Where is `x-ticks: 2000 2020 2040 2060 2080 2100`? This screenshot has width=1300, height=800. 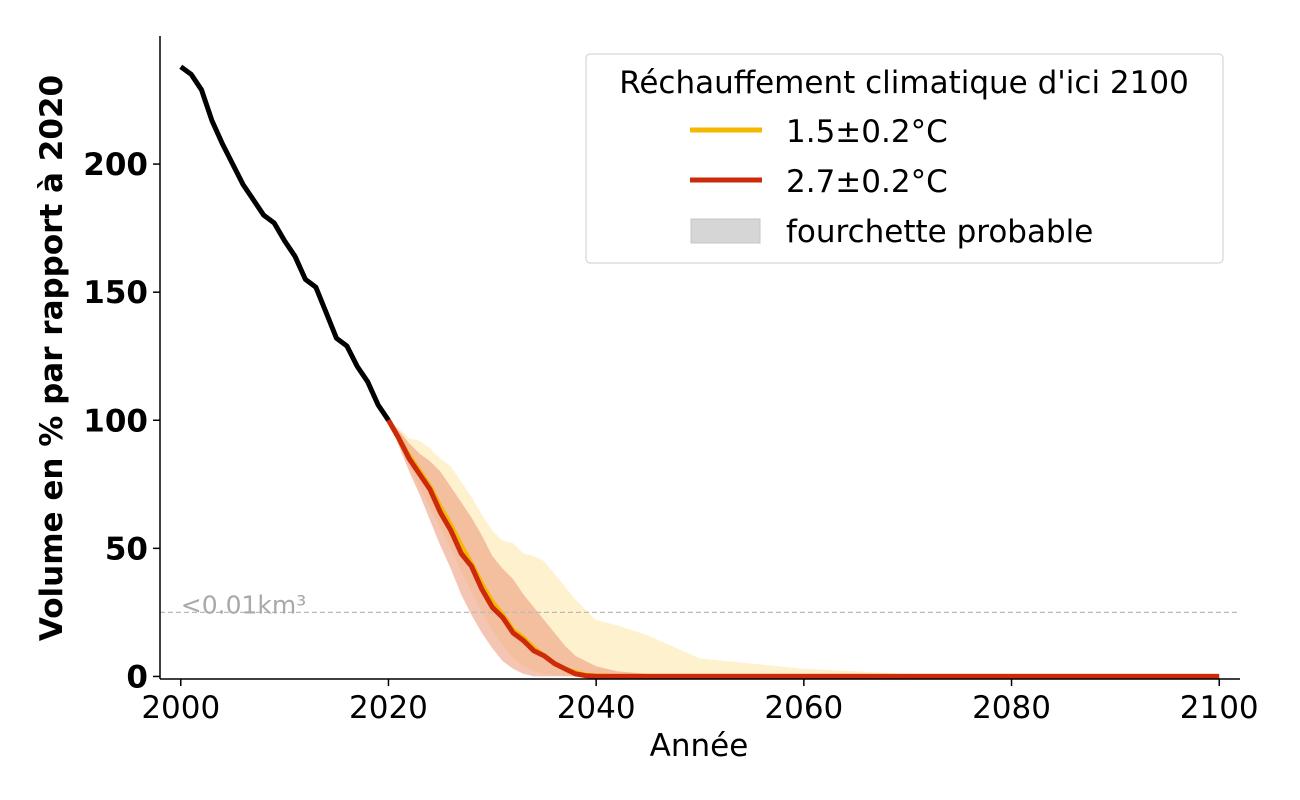 x-ticks: 2000 2020 2040 2060 2080 2100 is located at coordinates (700, 702).